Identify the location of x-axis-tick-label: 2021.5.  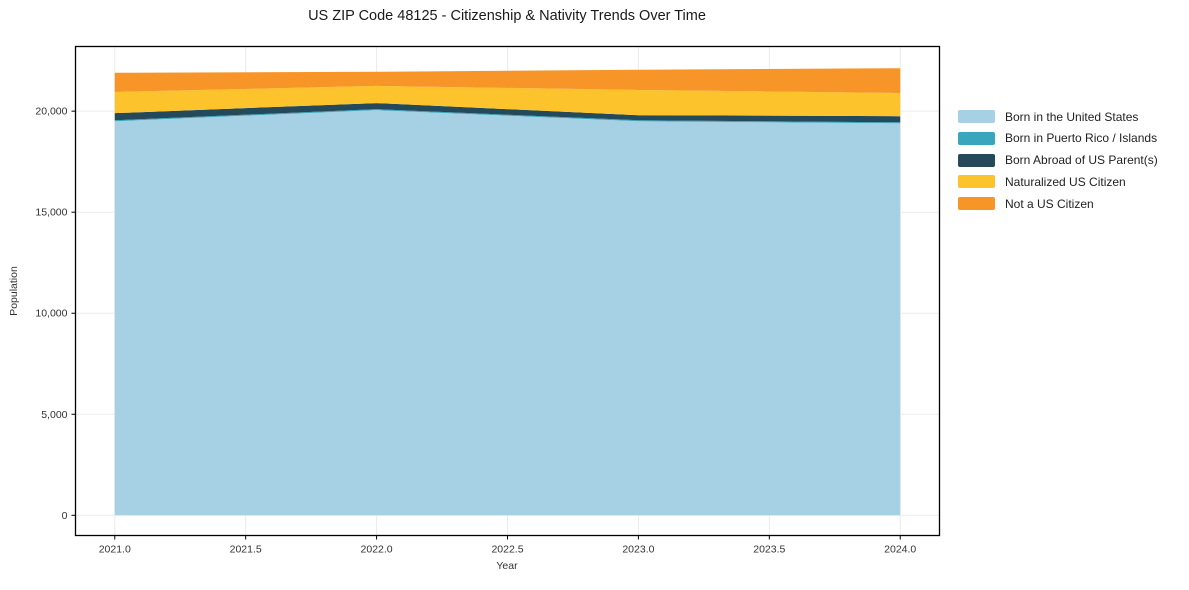
(246, 550).